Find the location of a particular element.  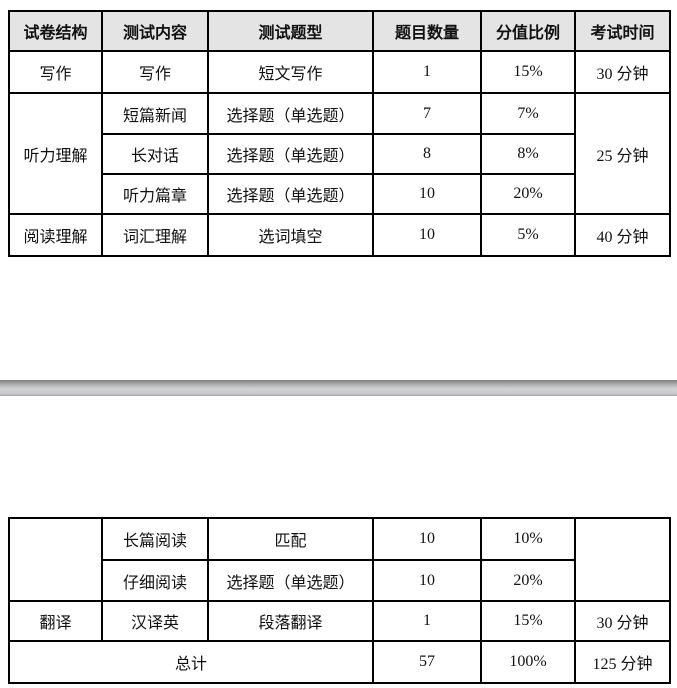

cell-content: 听力篇章 is located at coordinates (155, 194).